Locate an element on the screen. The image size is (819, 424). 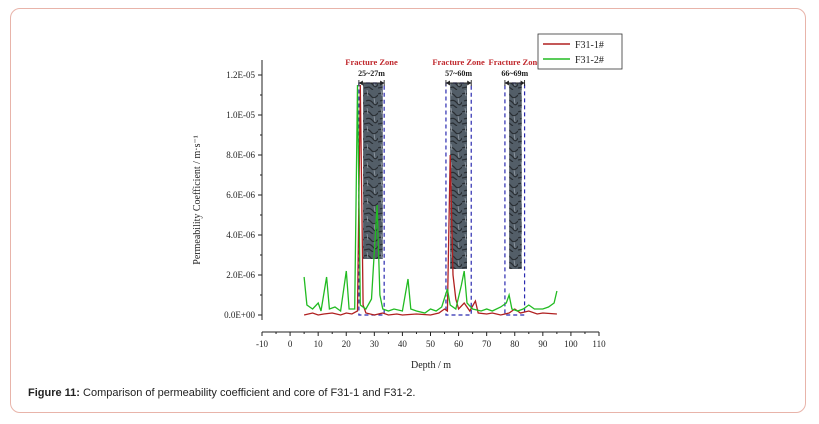
legend: F31-1# F31-2# is located at coordinates (580, 51).